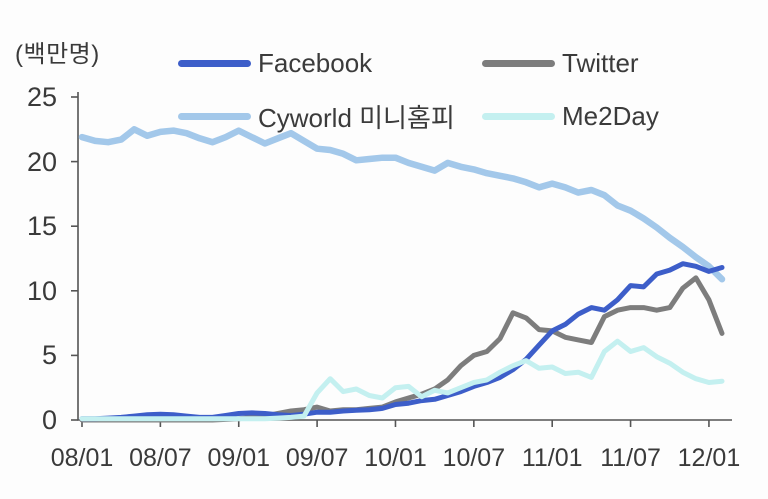  Describe the element at coordinates (560, 63) in the screenshot. I see `legend-item-twitter: Twitter` at that location.